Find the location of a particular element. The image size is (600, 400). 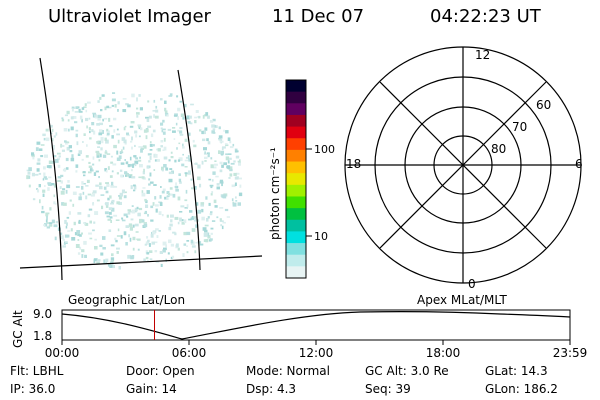

altitude-strip-frame is located at coordinates (316, 325).